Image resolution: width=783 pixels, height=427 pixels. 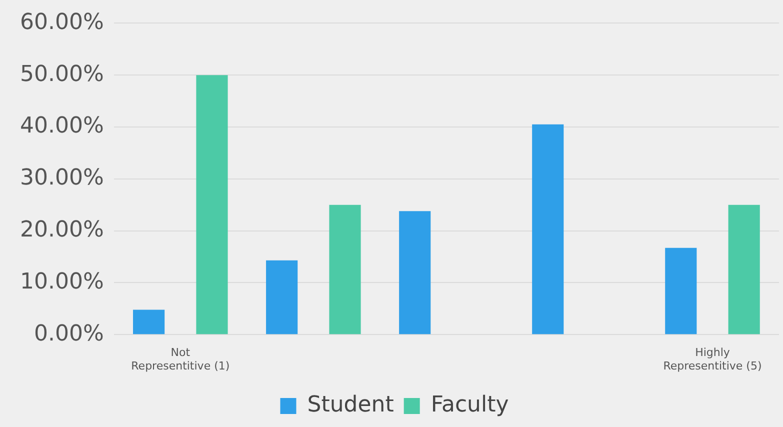 I want to click on y-tick-label: 50.00%, so click(x=62, y=74).